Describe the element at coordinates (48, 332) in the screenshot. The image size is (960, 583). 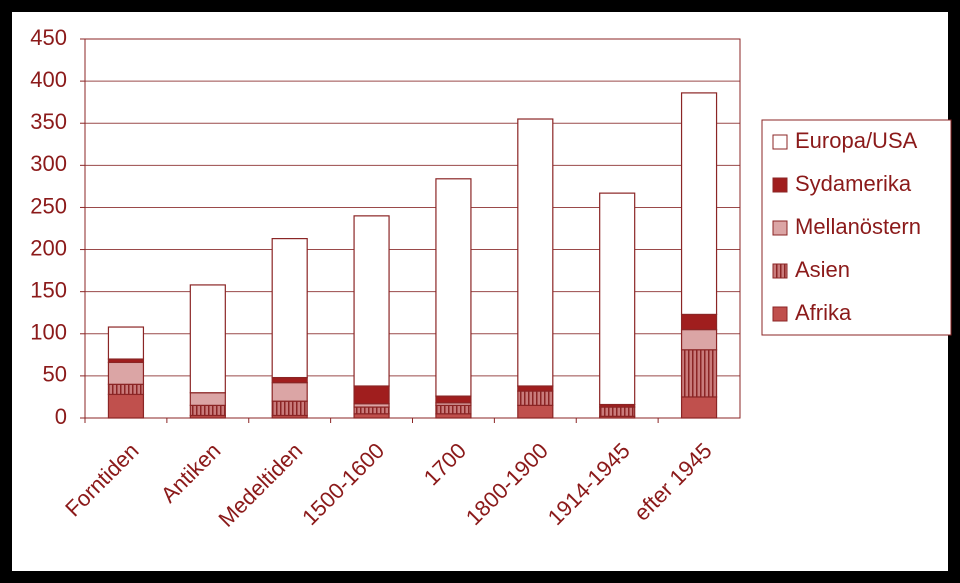
I see `y-tick-label: 100` at that location.